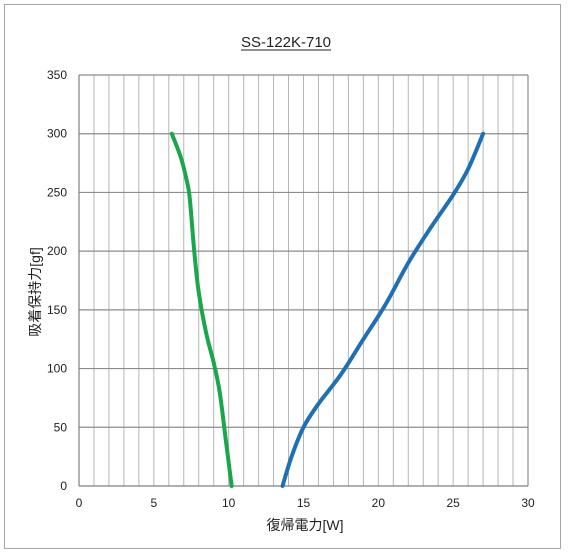  Describe the element at coordinates (57, 310) in the screenshot. I see `y-tick-label: 150` at that location.